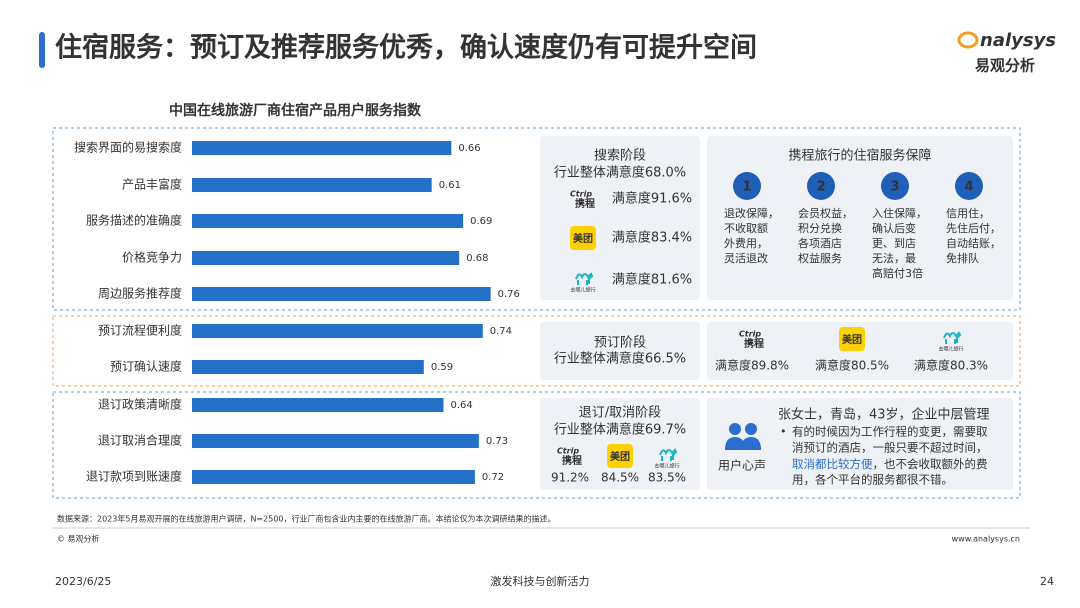 The height and width of the screenshot is (608, 1080). Describe the element at coordinates (42, 50) in the screenshot. I see `title-accent` at that location.